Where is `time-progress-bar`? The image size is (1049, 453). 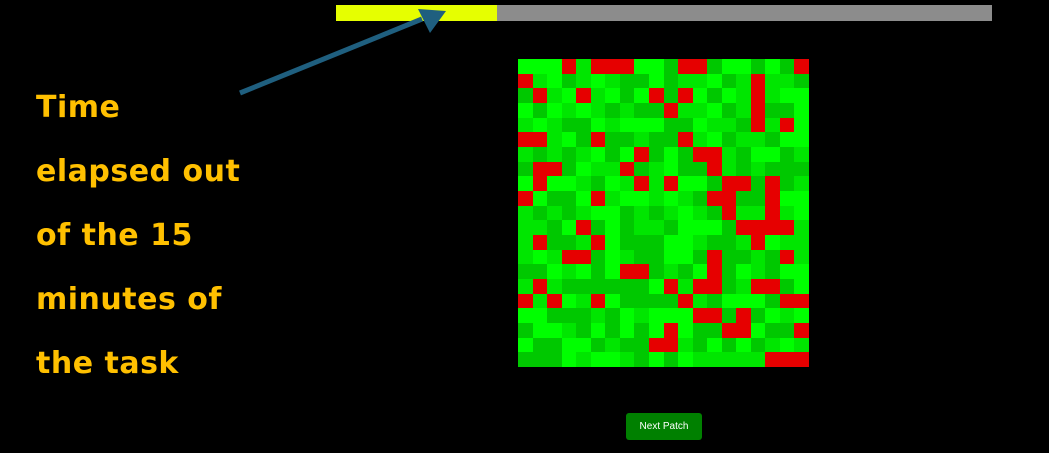 time-progress-bar is located at coordinates (664, 13).